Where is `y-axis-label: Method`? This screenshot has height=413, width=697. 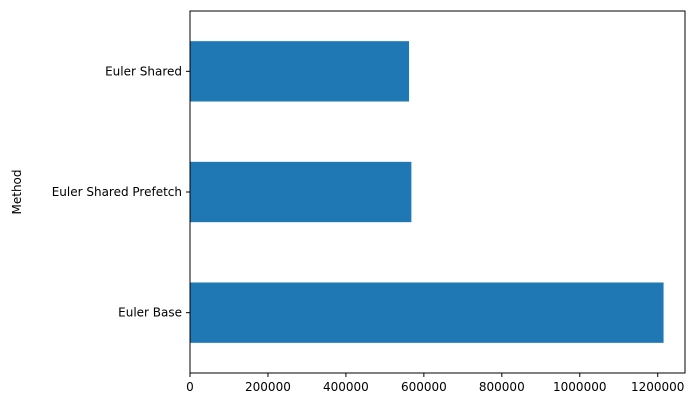
y-axis-label: Method is located at coordinates (17, 191).